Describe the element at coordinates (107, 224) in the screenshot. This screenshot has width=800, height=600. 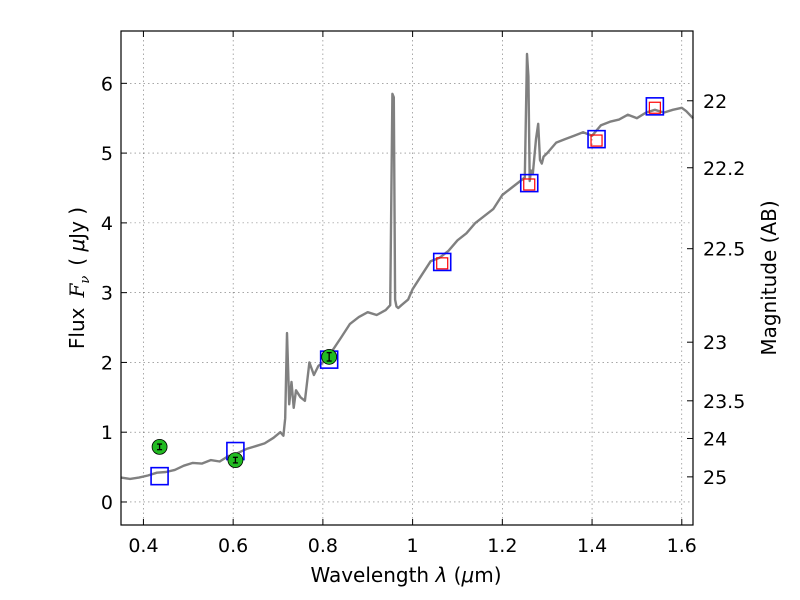
I see `y-tick-label: 4` at that location.